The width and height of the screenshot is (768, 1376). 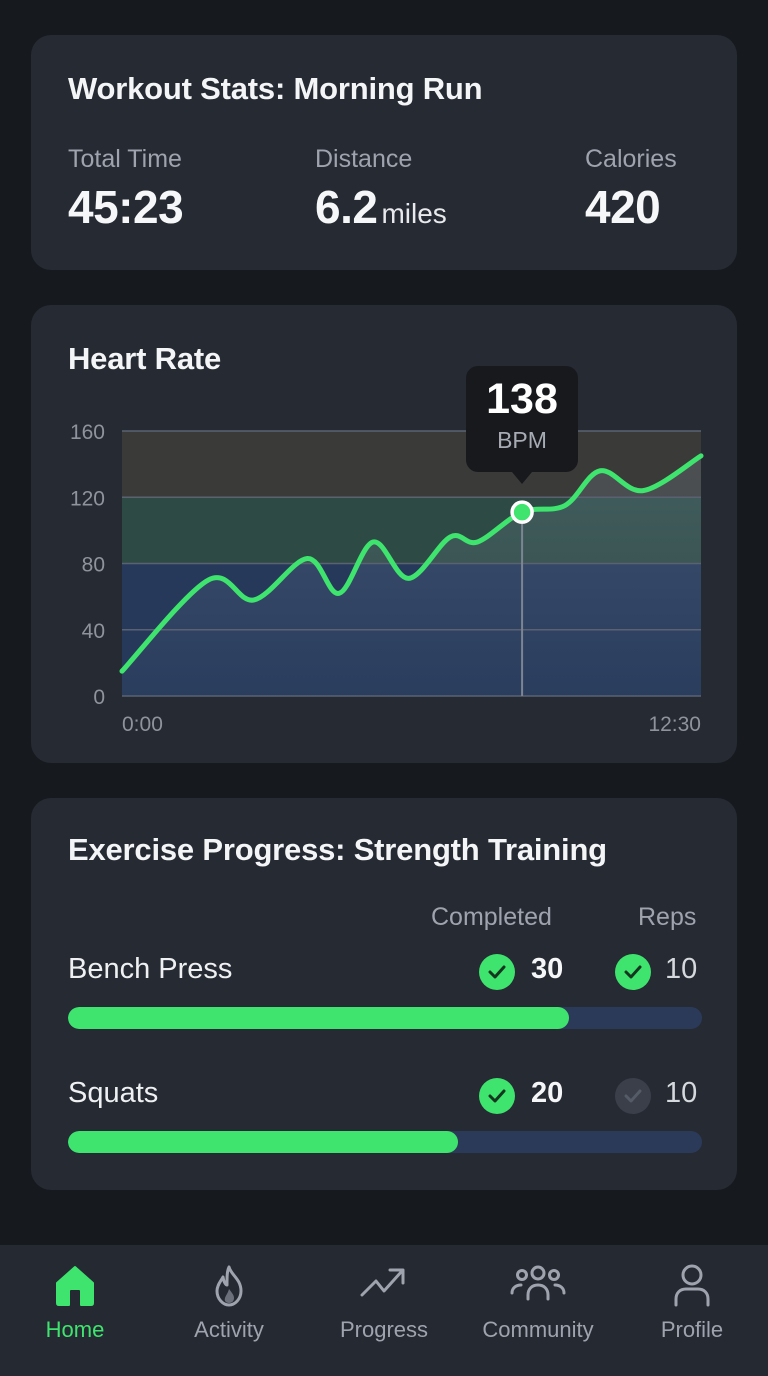 I want to click on stat-label: Distance, so click(x=364, y=159).